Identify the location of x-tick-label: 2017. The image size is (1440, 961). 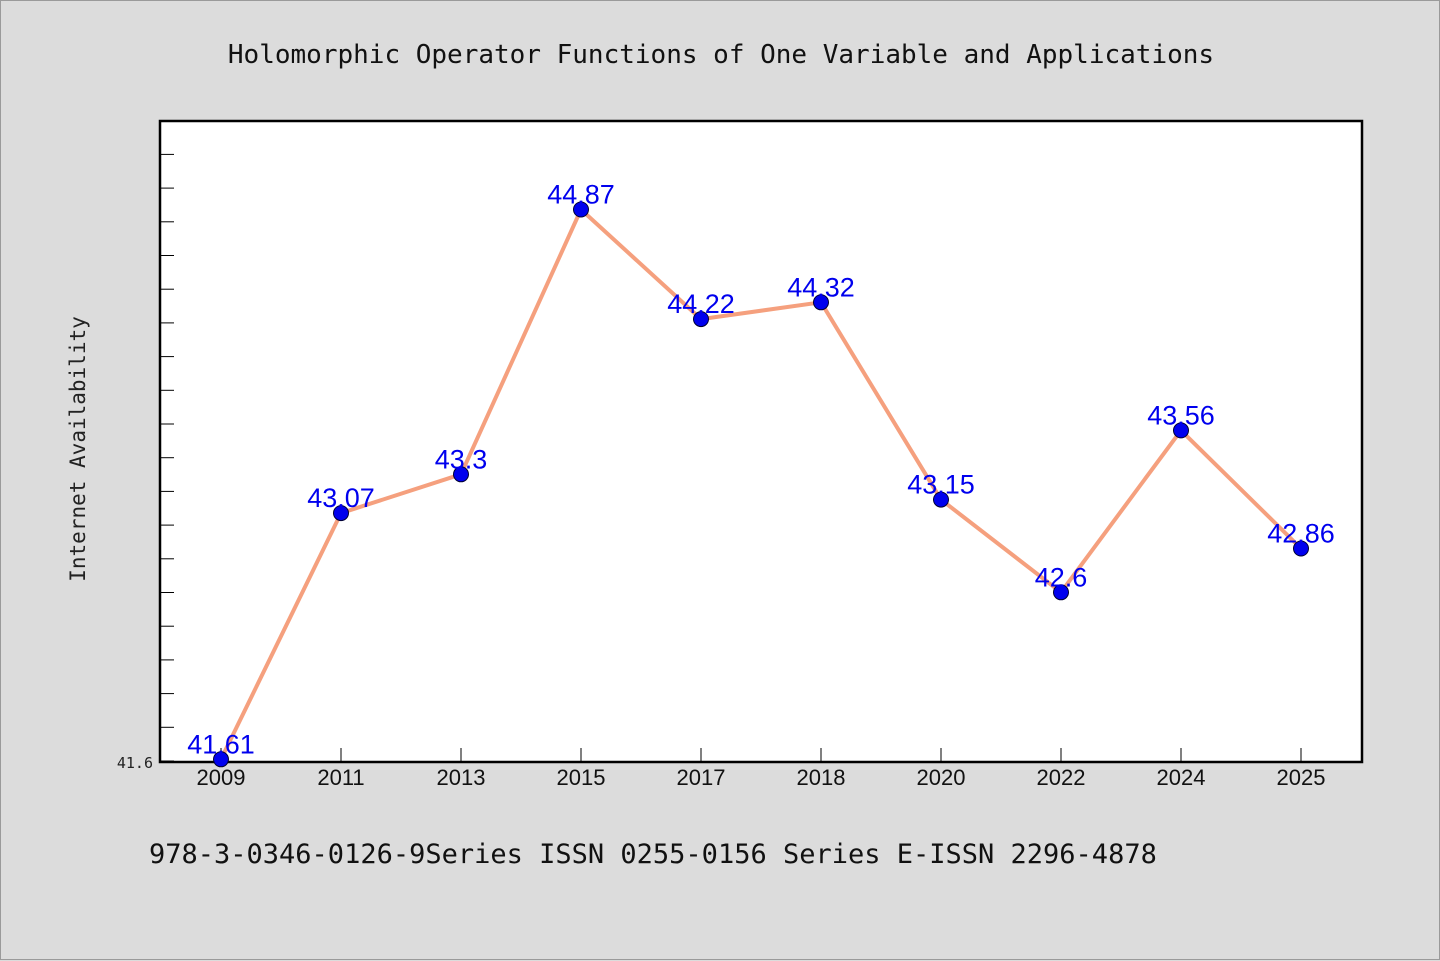
(701, 777).